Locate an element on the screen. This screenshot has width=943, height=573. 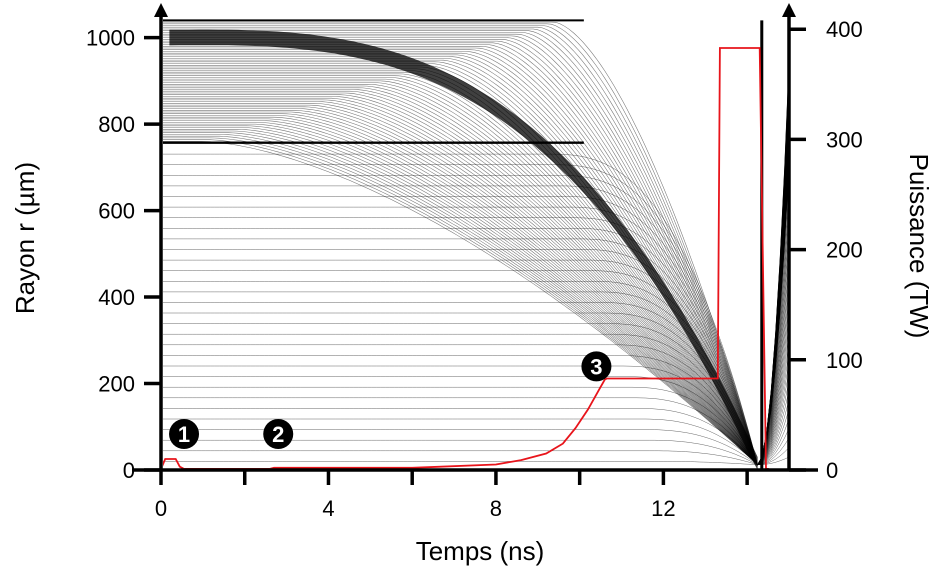
y-tick-label: 200 is located at coordinates (116, 384).